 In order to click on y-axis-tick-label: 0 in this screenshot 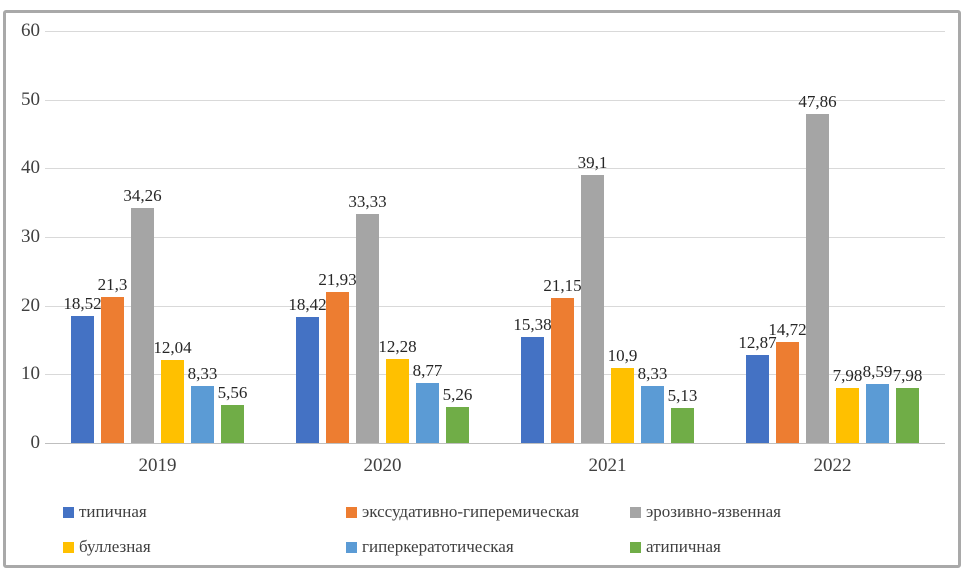, I will do `click(35, 442)`.